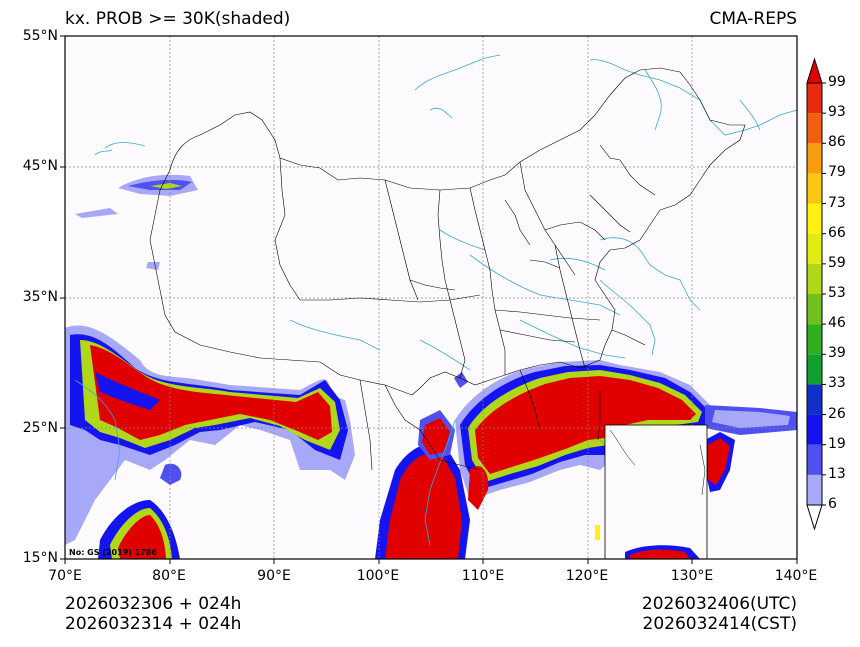 The width and height of the screenshot is (860, 647). I want to click on colorbar-label: 46, so click(837, 323).